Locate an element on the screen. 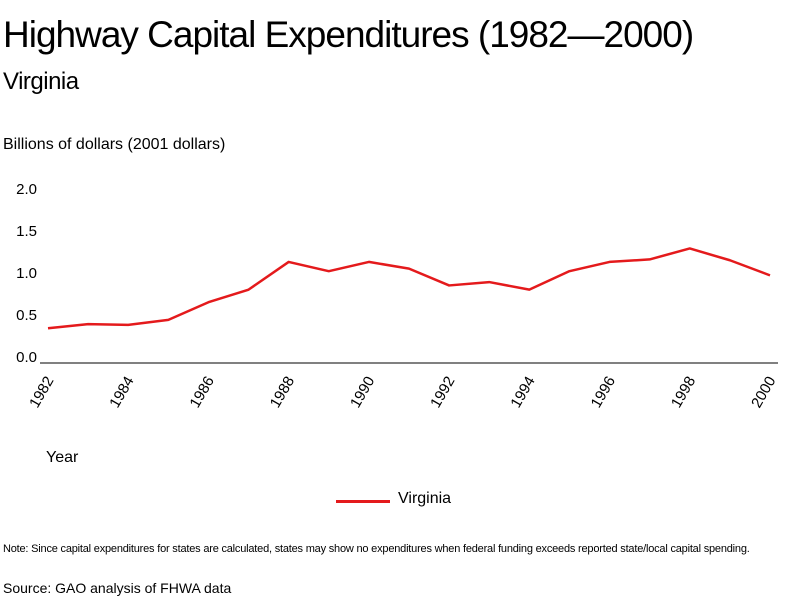  y-tick-label: 2.0 is located at coordinates (26, 189).